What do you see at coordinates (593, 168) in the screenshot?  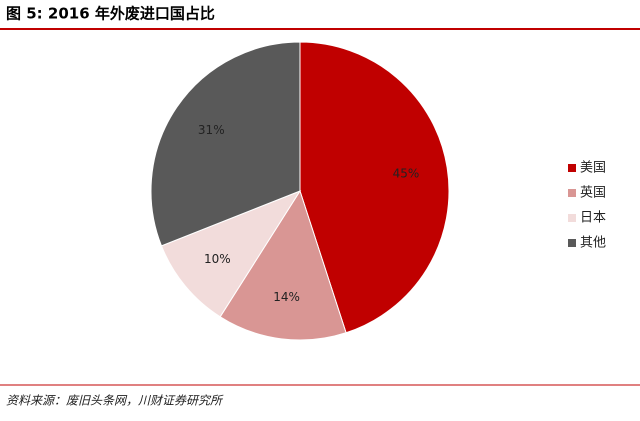 I see `legend-label: 美国` at bounding box center [593, 168].